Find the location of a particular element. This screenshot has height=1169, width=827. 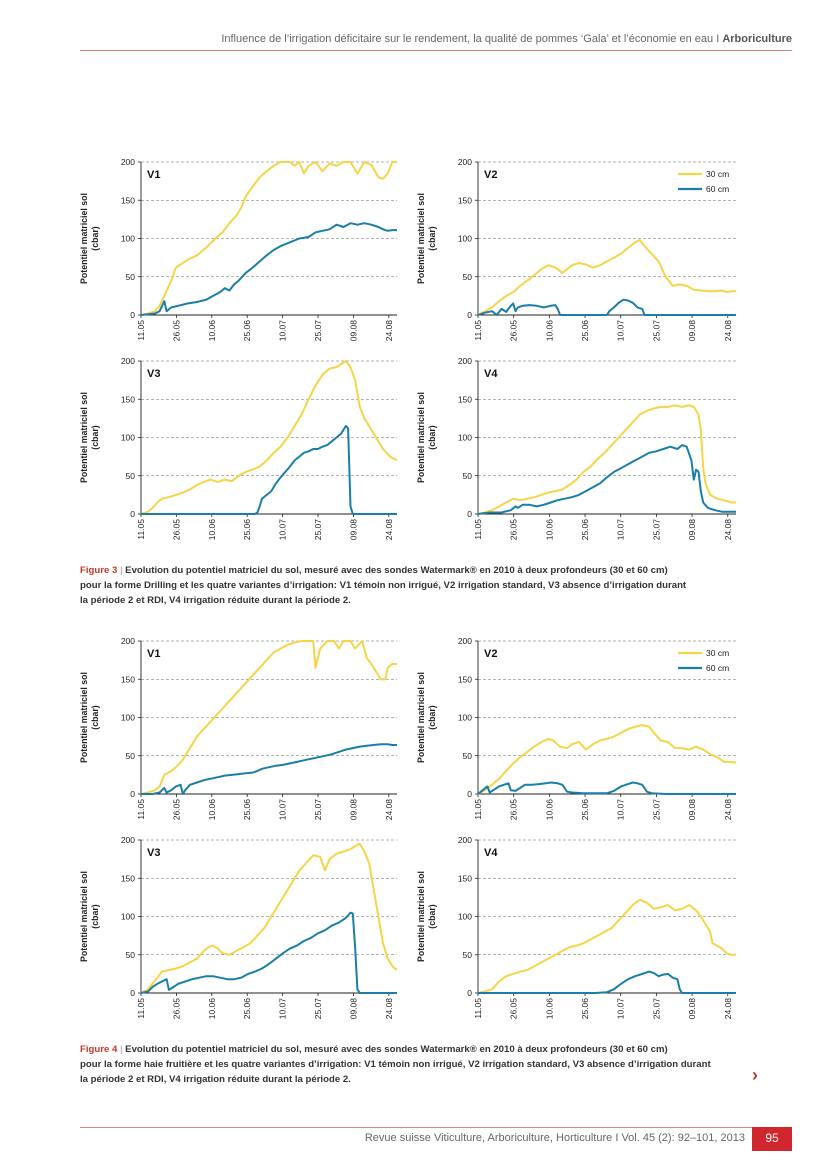

page-number: 95 is located at coordinates (772, 1139).